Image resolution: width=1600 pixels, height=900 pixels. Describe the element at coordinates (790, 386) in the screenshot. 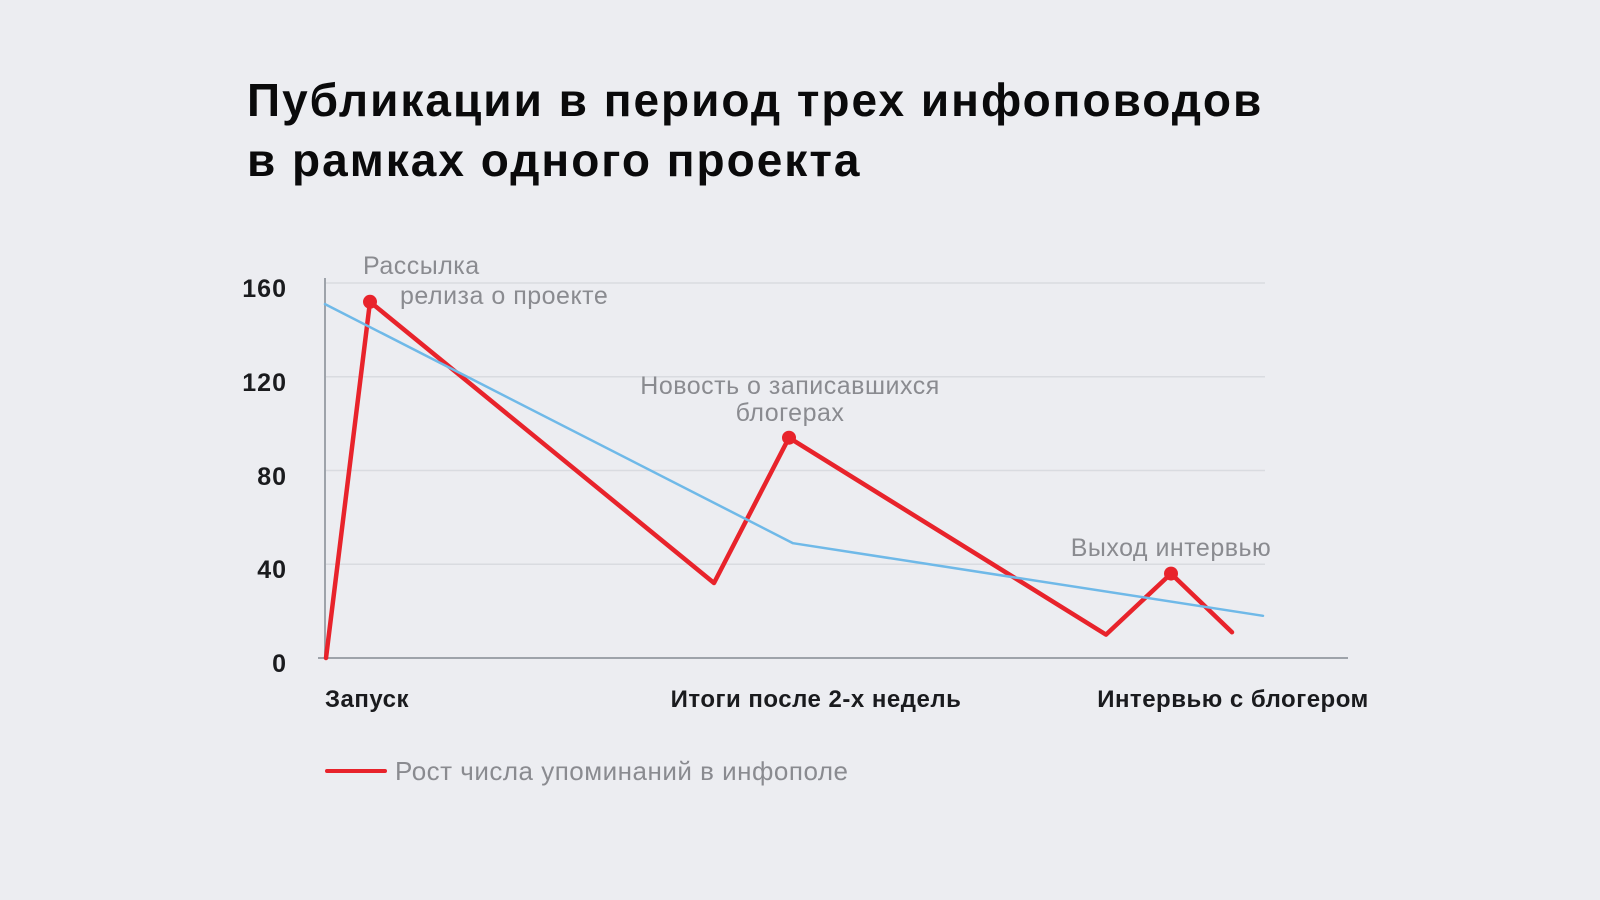

I see `point-annotation-2: Новость о записавшихся` at that location.